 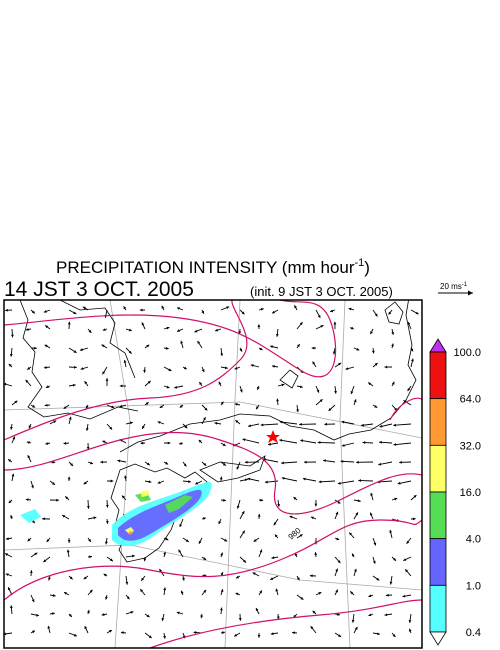 What do you see at coordinates (470, 493) in the screenshot?
I see `colorbar-label: 16.0` at bounding box center [470, 493].